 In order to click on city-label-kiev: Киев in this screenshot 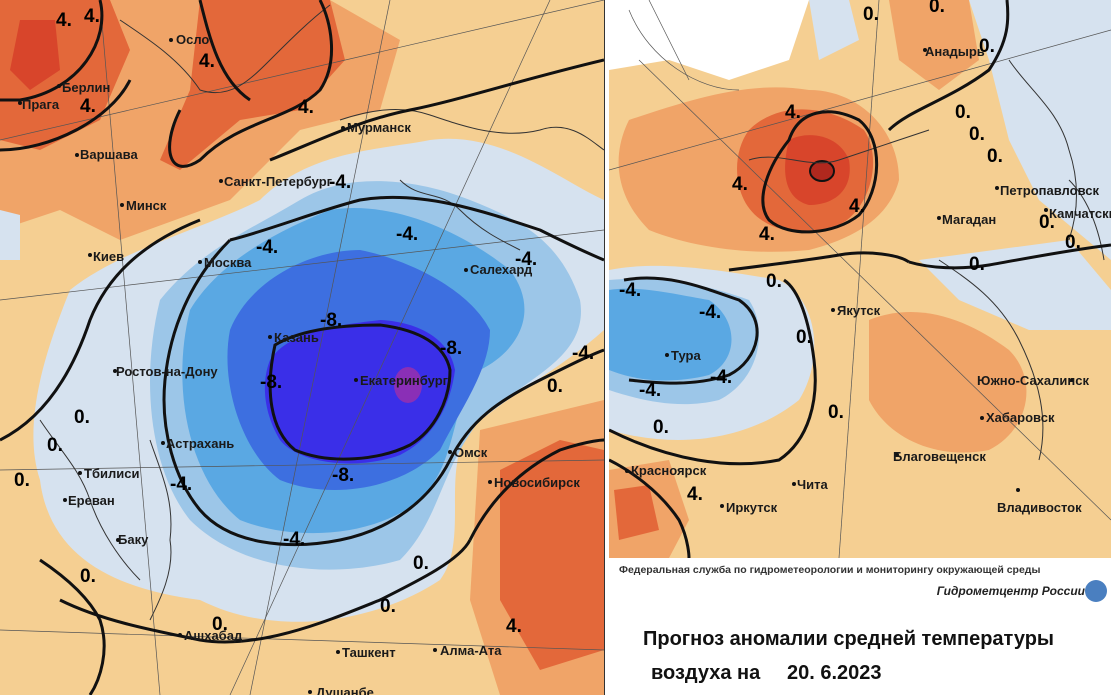, I will do `click(108, 256)`.